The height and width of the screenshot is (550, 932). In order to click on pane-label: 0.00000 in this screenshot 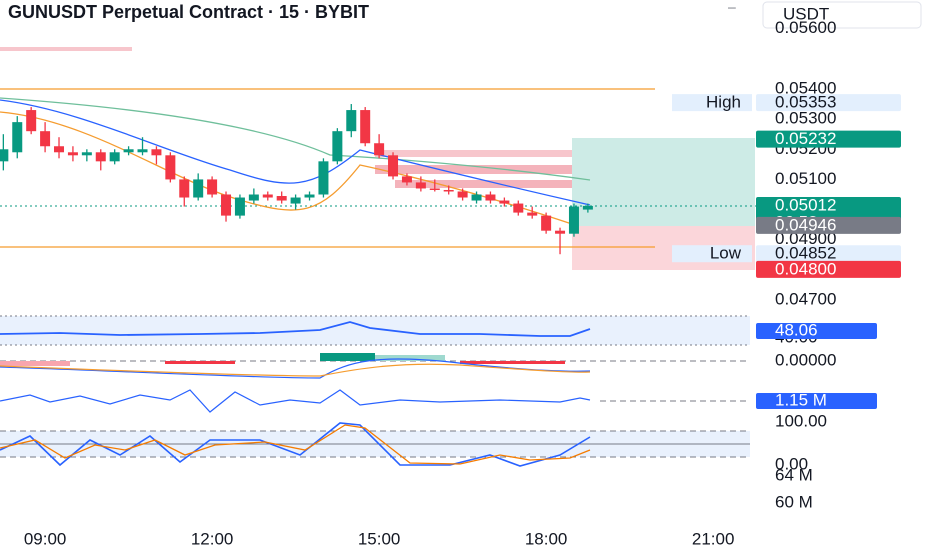, I will do `click(805, 359)`.